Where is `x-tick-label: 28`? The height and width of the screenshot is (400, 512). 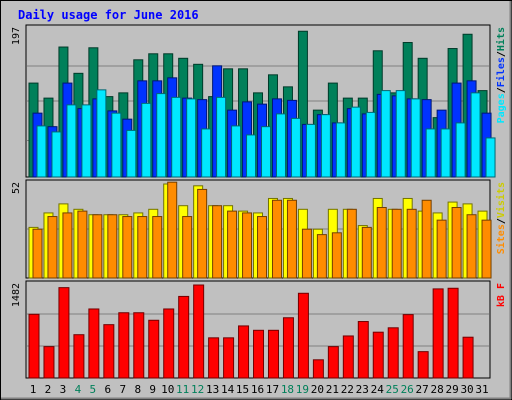 x-tick-label: 28 is located at coordinates (437, 389).